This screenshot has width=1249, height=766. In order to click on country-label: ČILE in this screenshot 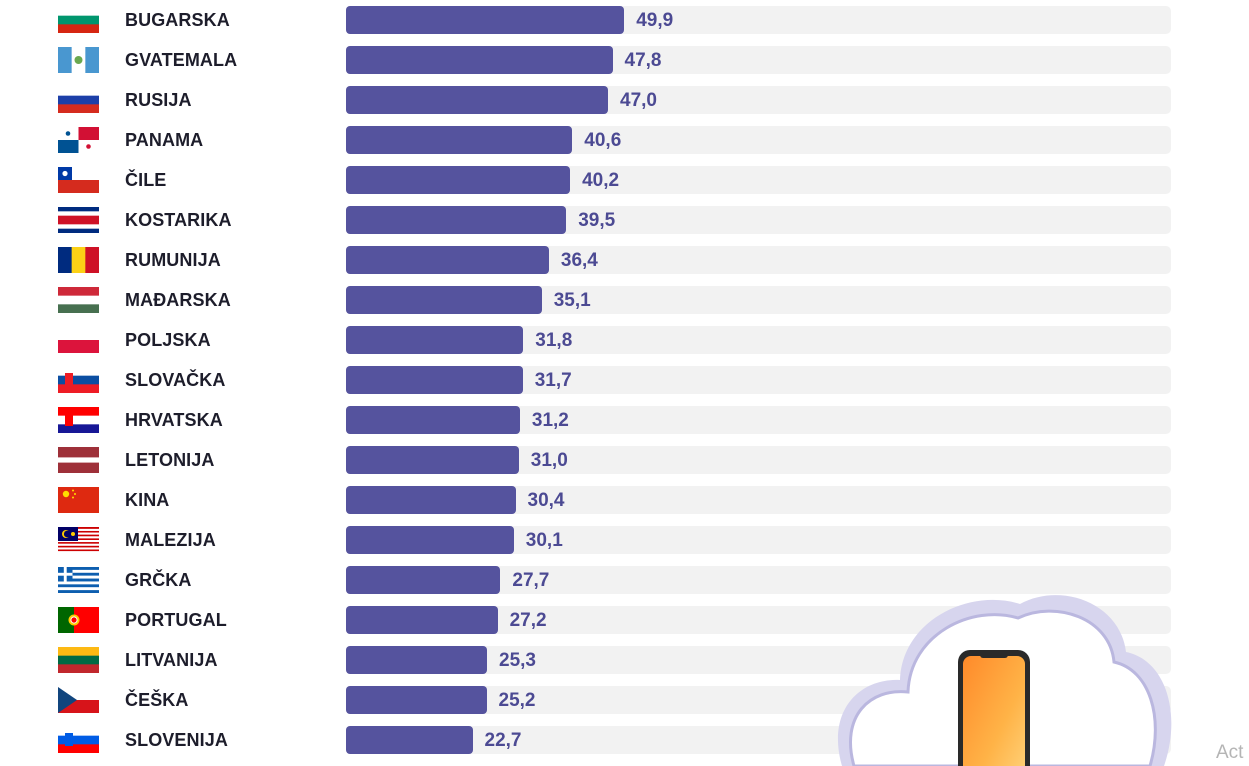, I will do `click(146, 180)`.